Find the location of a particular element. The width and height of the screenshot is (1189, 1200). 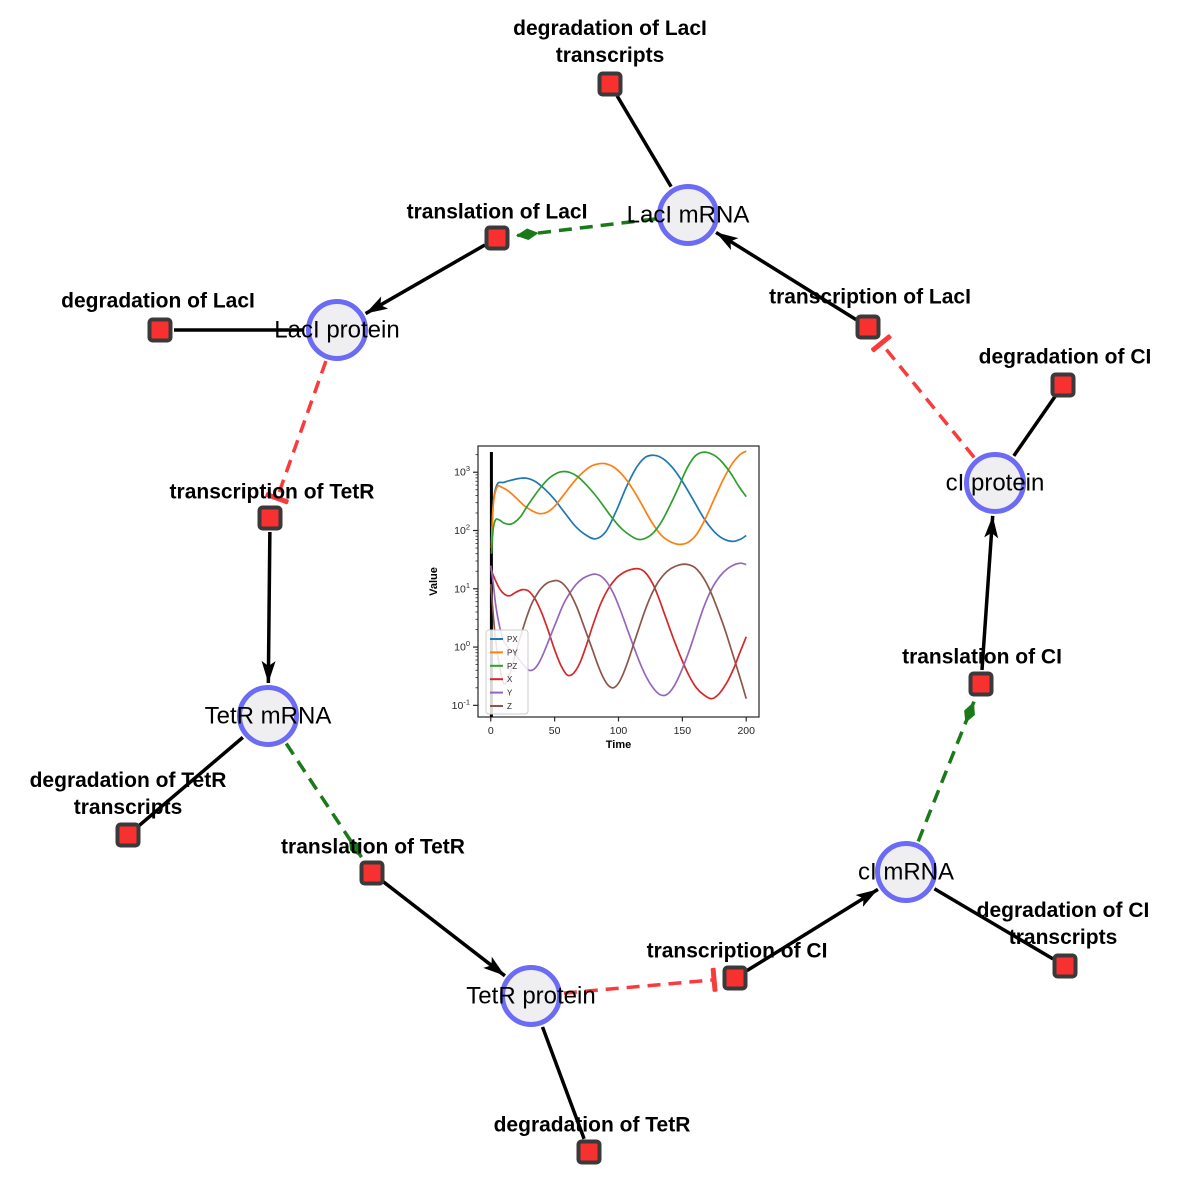

legend-label-Y: Y is located at coordinates (510, 693).